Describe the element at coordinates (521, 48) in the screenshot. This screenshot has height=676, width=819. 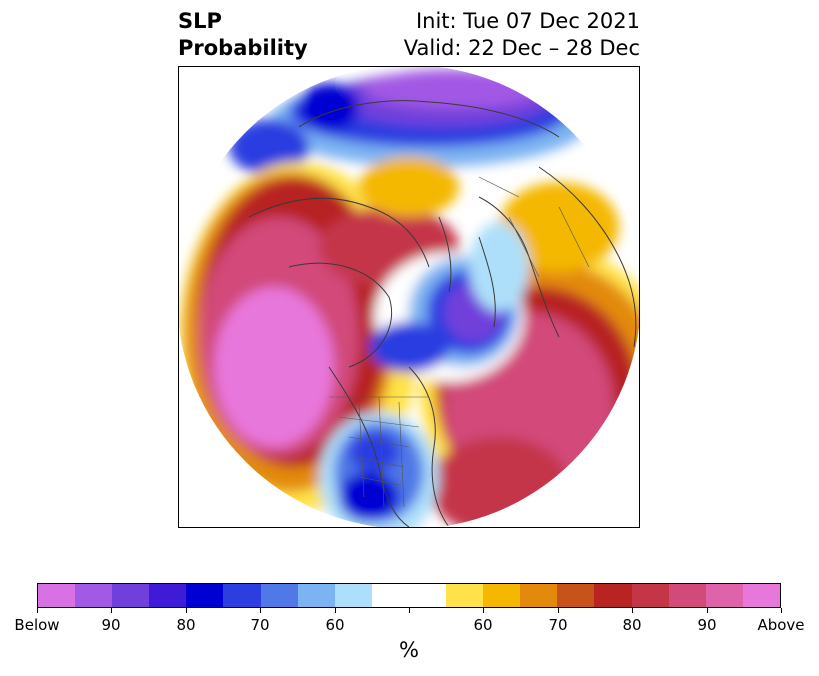
I see `valid-range: Valid: 22 Dec – 28 Dec` at that location.